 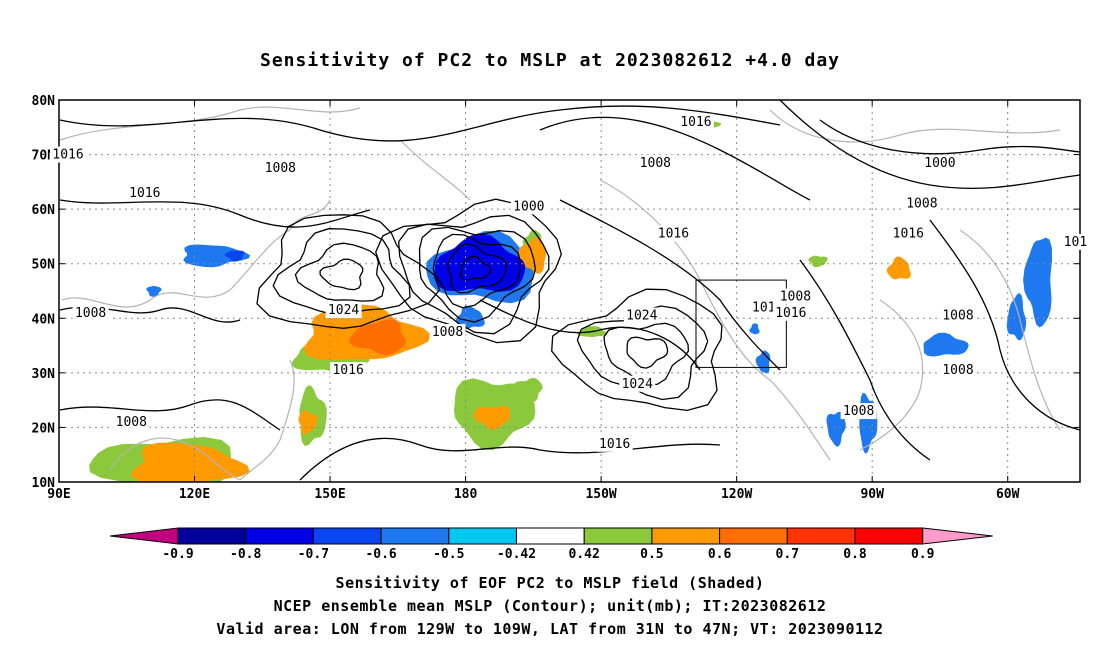 I want to click on contour-label: 1000, so click(x=528, y=206).